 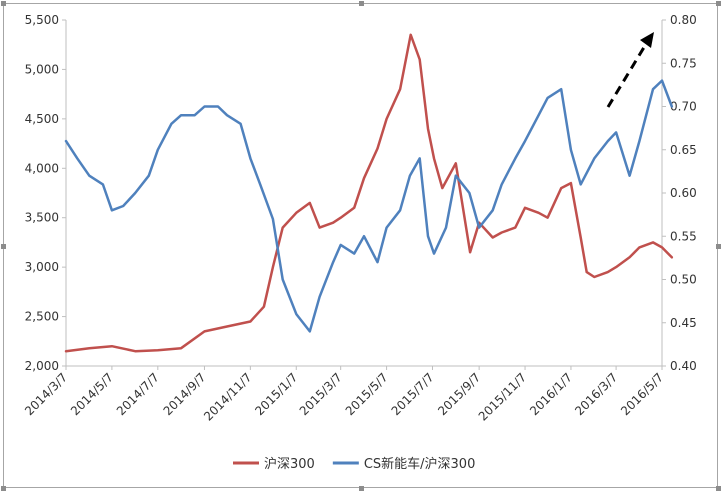 What do you see at coordinates (367, 394) in the screenshot?
I see `x-tick-label: 2015/5/7` at bounding box center [367, 394].